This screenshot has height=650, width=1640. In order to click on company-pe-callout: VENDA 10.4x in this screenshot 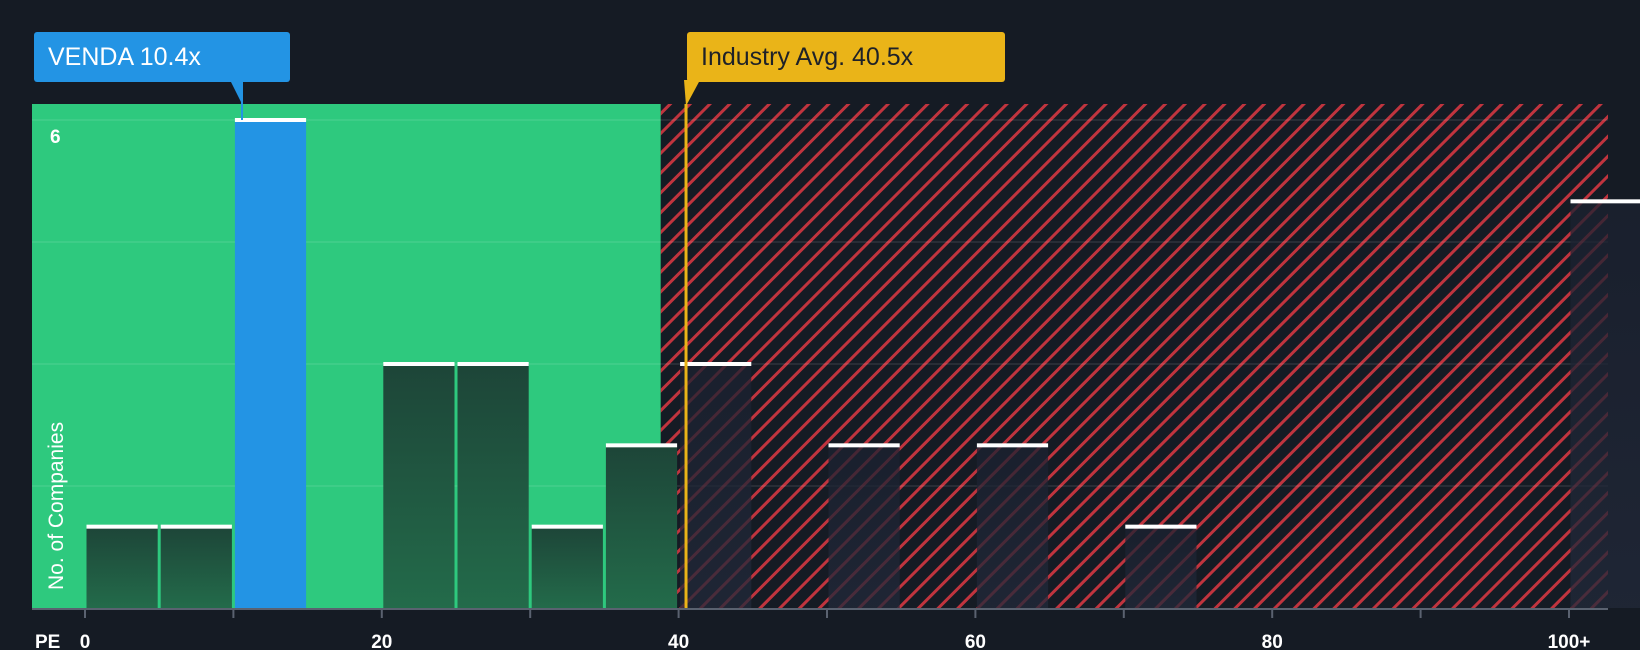, I will do `click(162, 57)`.